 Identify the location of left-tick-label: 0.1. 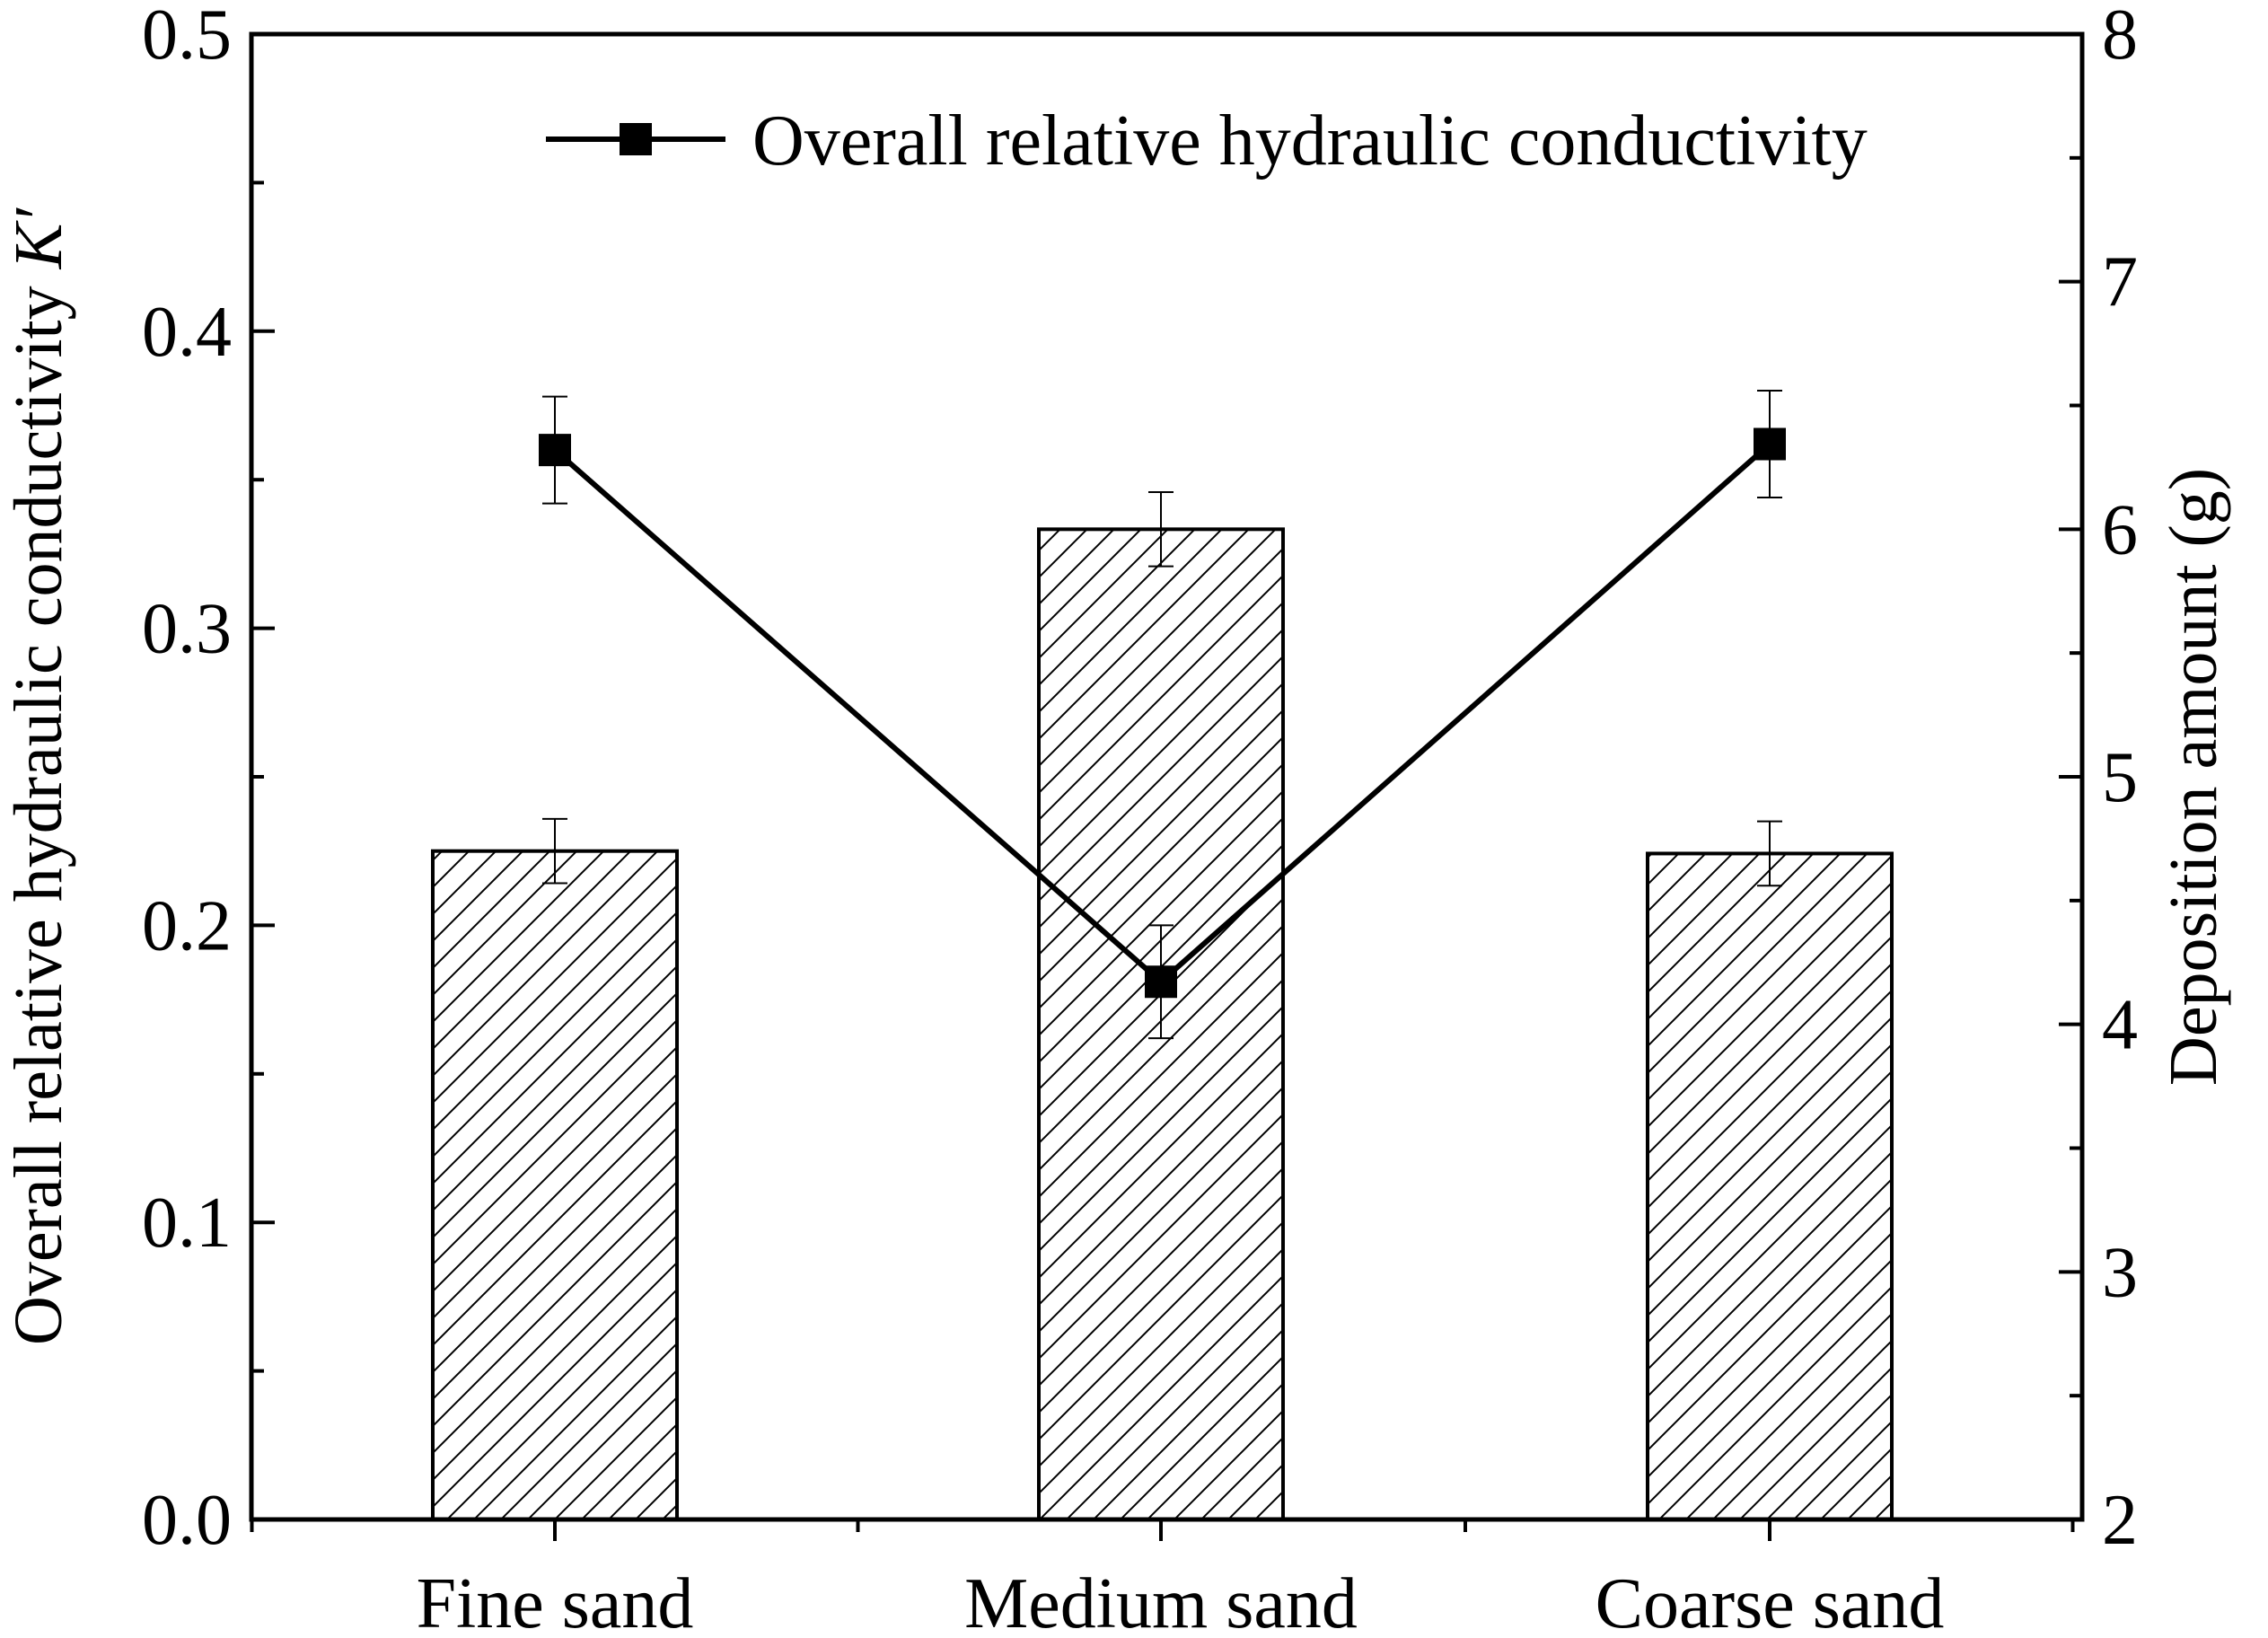
(187, 1223).